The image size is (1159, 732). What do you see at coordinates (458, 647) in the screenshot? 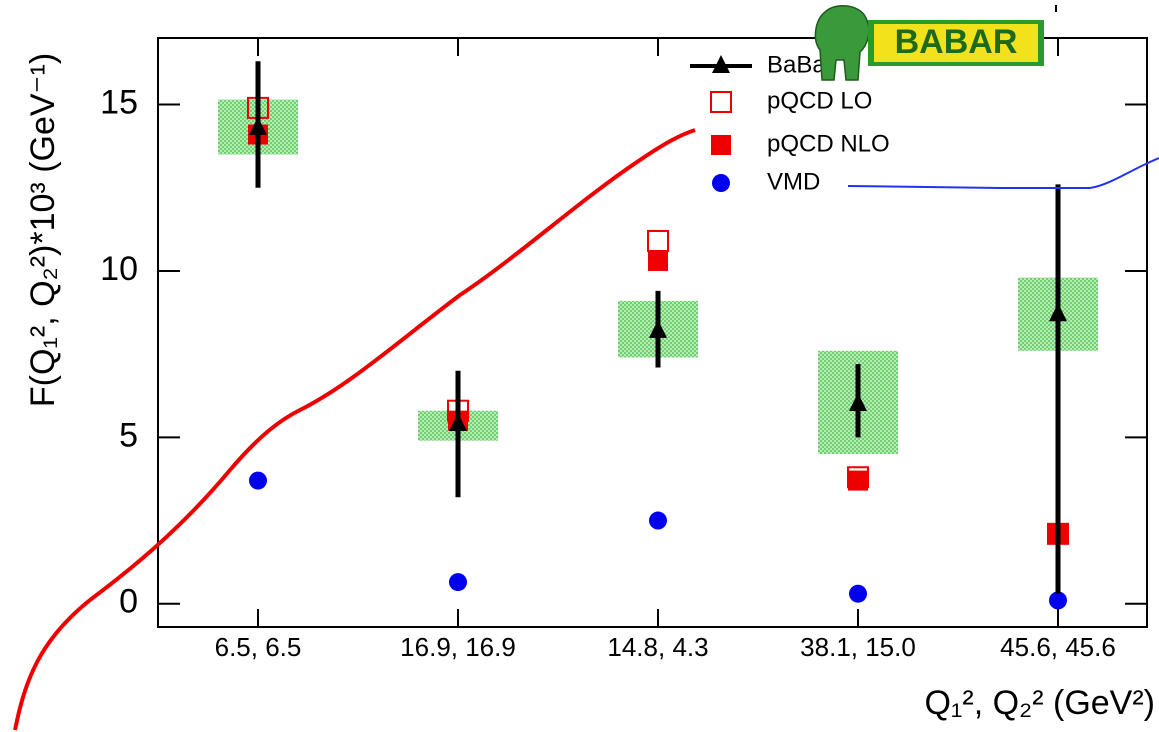
I see `x-tick-label: 16.9, 16.9` at bounding box center [458, 647].